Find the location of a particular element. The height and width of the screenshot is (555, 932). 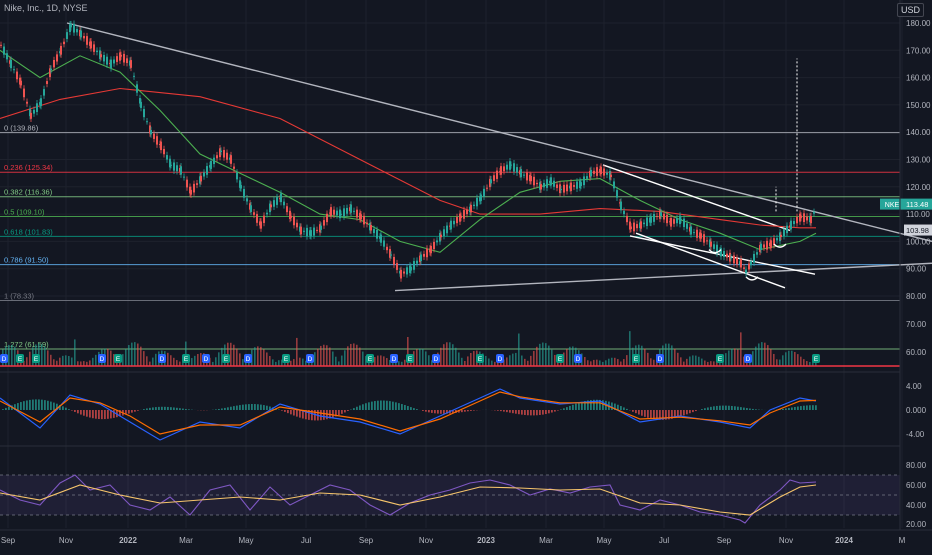

x-tick-label: Nov is located at coordinates (66, 540).